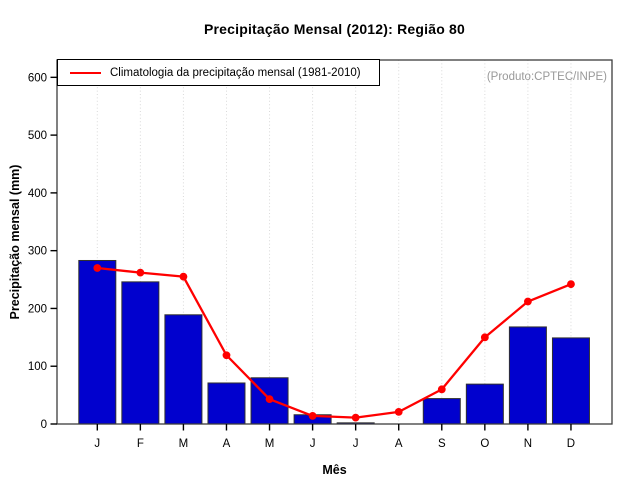 The image size is (640, 500). Describe the element at coordinates (527, 375) in the screenshot. I see `bar-month-N` at that location.